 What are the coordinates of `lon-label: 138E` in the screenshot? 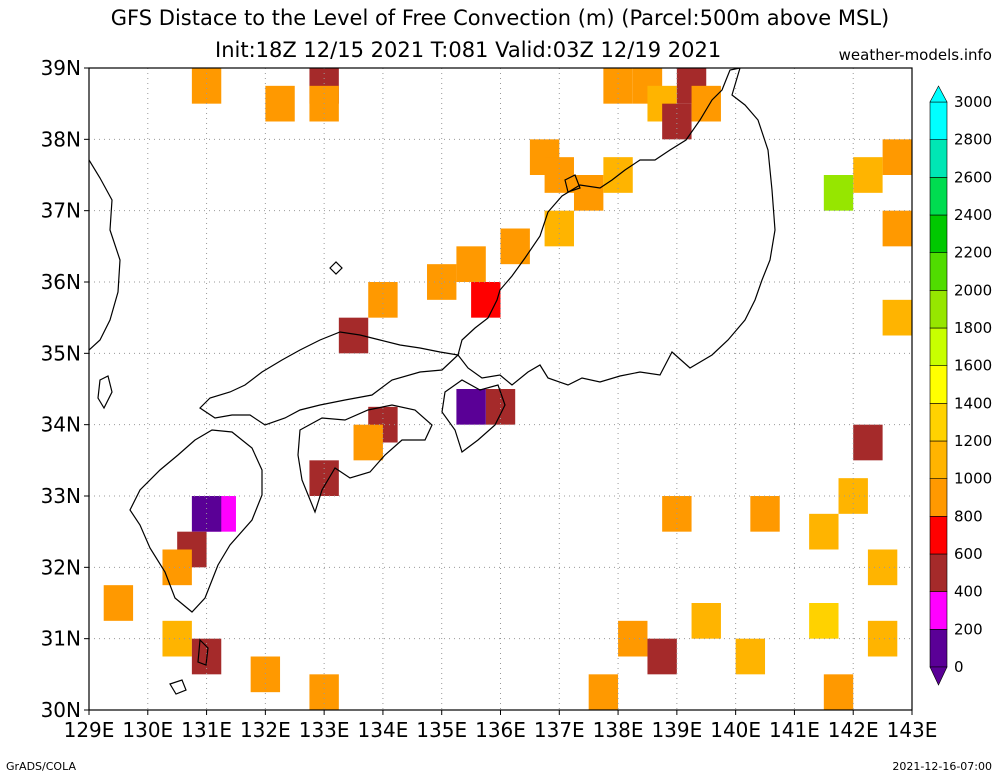 It's located at (618, 730).